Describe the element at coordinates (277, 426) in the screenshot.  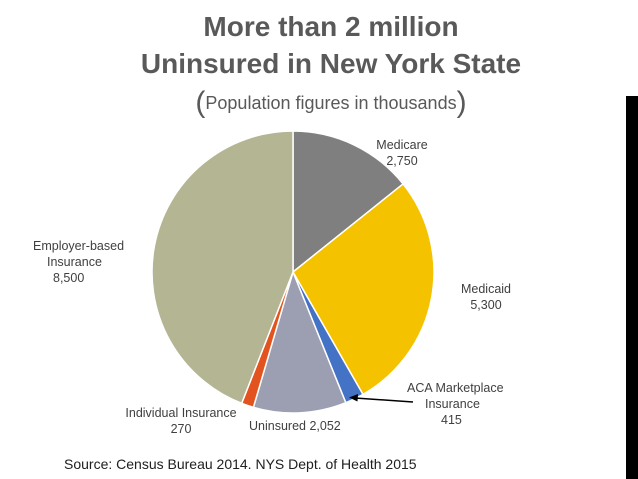
I see `label-uninsured-name: Uninsured` at that location.